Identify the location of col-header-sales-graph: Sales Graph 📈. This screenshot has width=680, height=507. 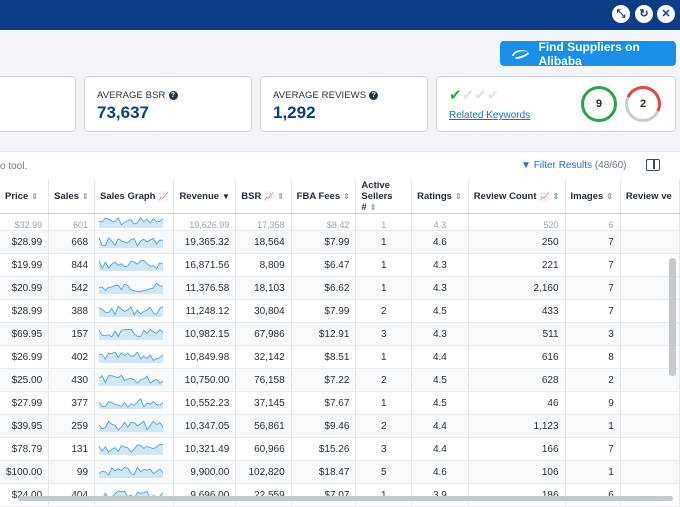
(134, 197).